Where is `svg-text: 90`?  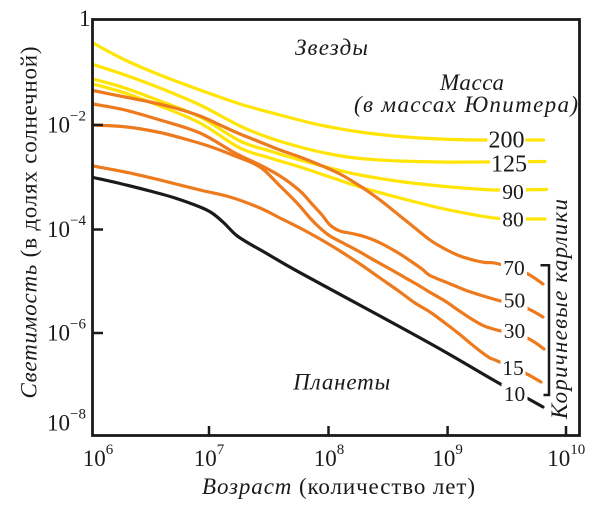 svg-text: 90 is located at coordinates (513, 192).